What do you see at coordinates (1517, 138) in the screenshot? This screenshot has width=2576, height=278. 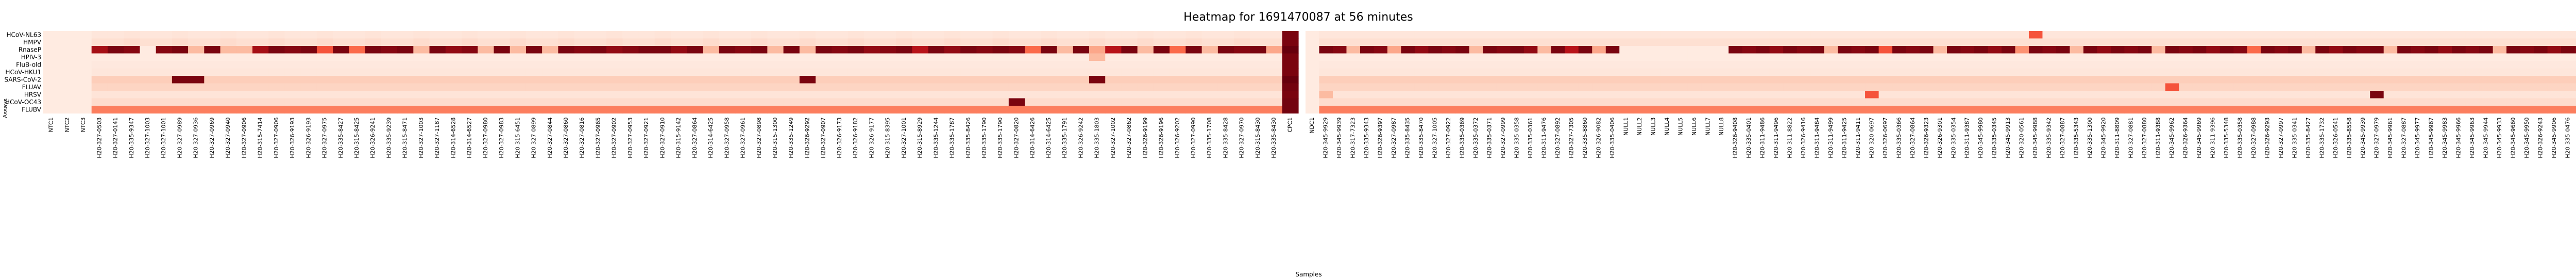 I see `column-label: H20-335-0358` at bounding box center [1517, 138].